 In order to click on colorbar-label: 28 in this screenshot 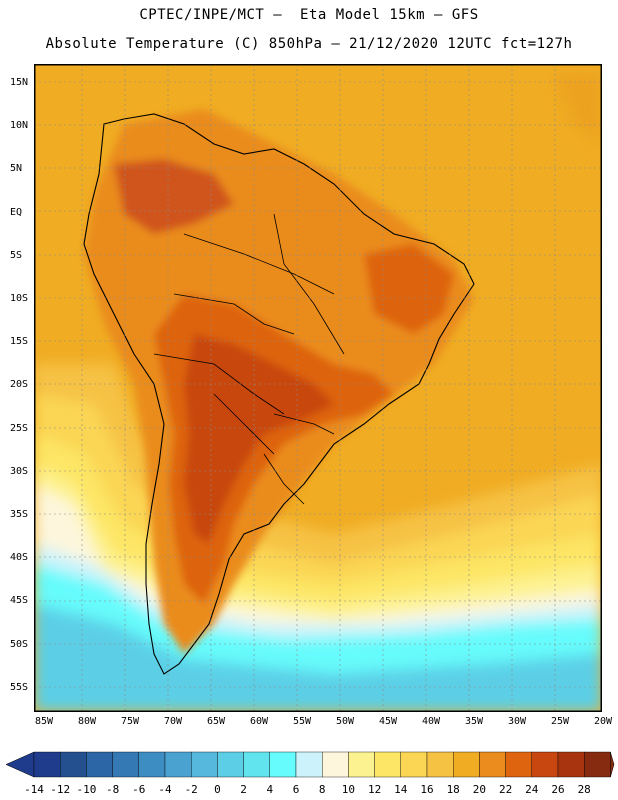, I will do `click(584, 789)`.